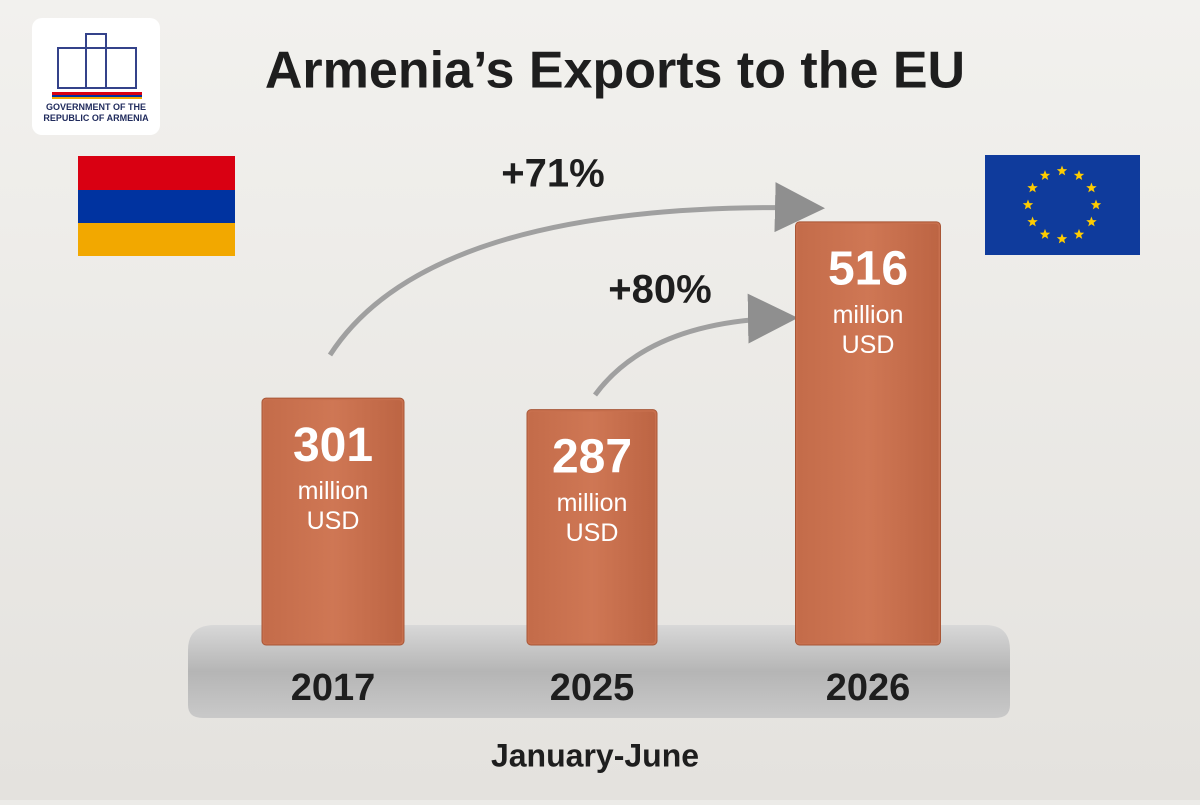 The width and height of the screenshot is (1200, 805). I want to click on x-axis-label: January-June, so click(595, 755).